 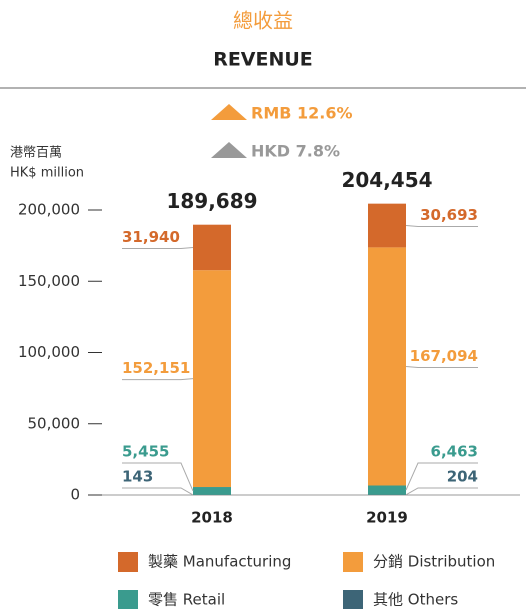 I want to click on y-tick-label: 0, so click(x=75, y=495).